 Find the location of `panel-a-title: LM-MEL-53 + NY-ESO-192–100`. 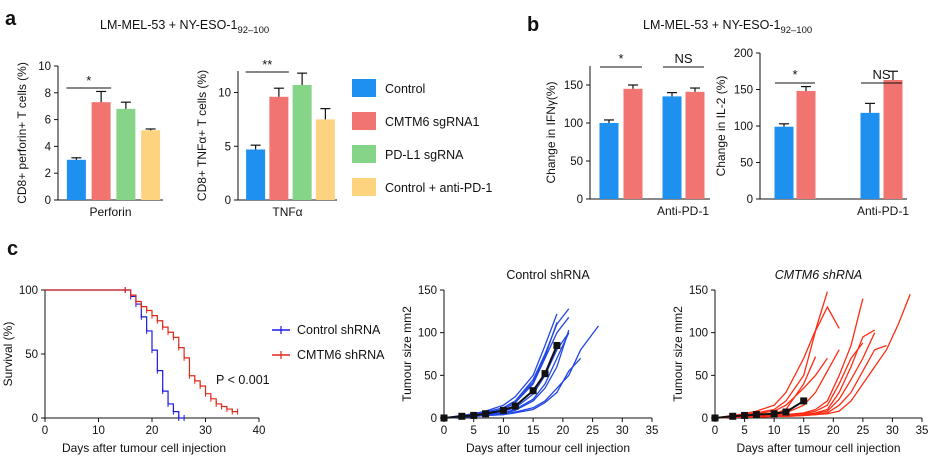

panel-a-title: LM-MEL-53 + NY-ESO-192–100 is located at coordinates (184, 27).